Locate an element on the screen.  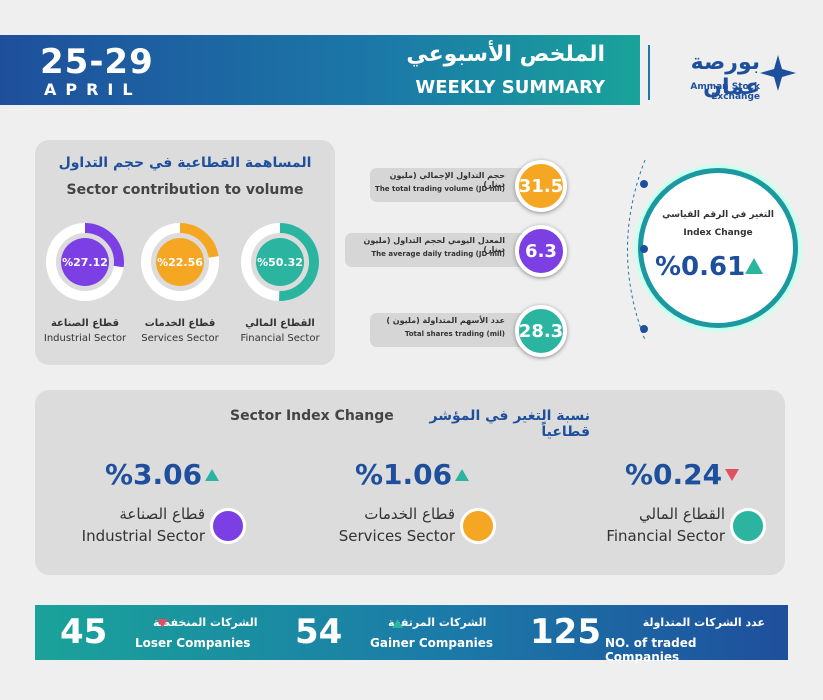
sector-change: %1.06 is located at coordinates (404, 474).